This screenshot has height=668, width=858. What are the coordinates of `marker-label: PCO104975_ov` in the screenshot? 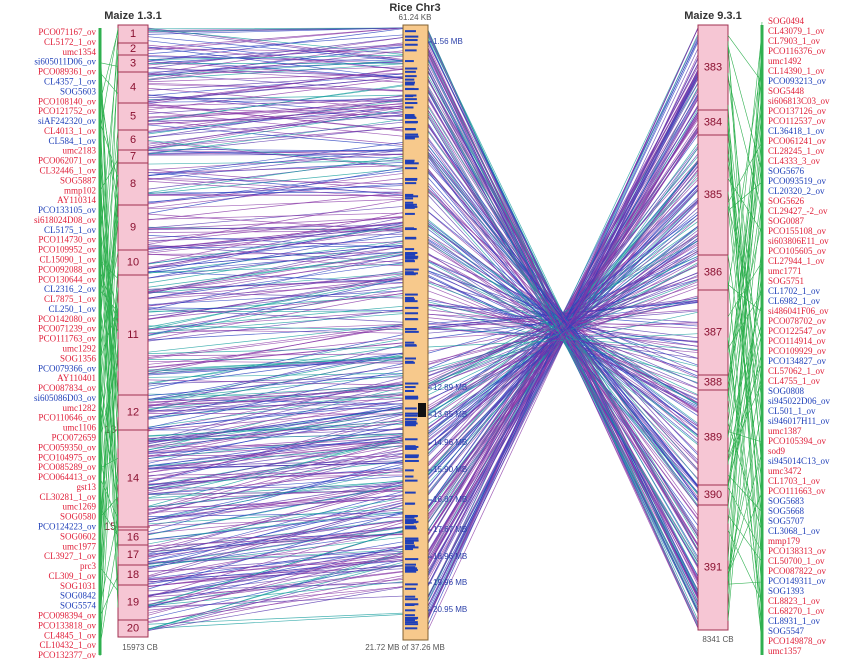 It's located at (67, 457).